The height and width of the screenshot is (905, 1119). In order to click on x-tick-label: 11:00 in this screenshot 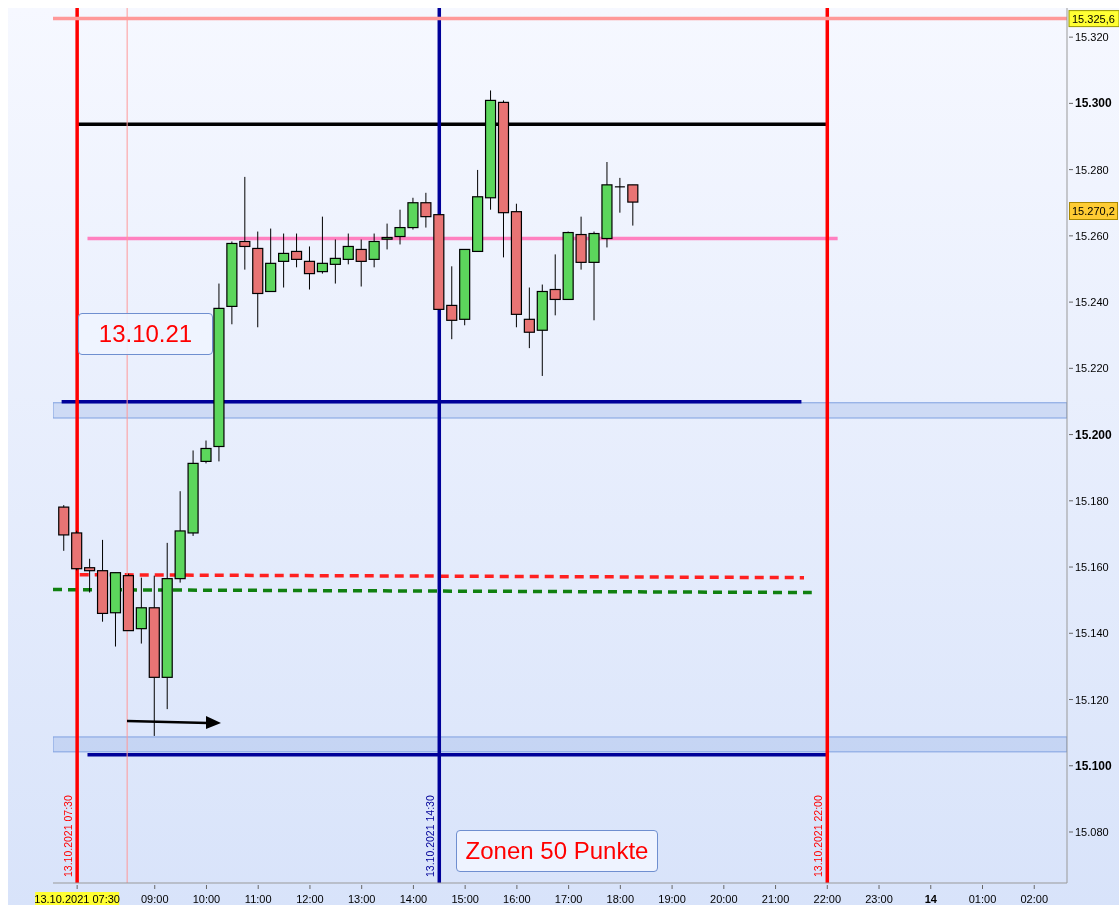, I will do `click(258, 899)`.